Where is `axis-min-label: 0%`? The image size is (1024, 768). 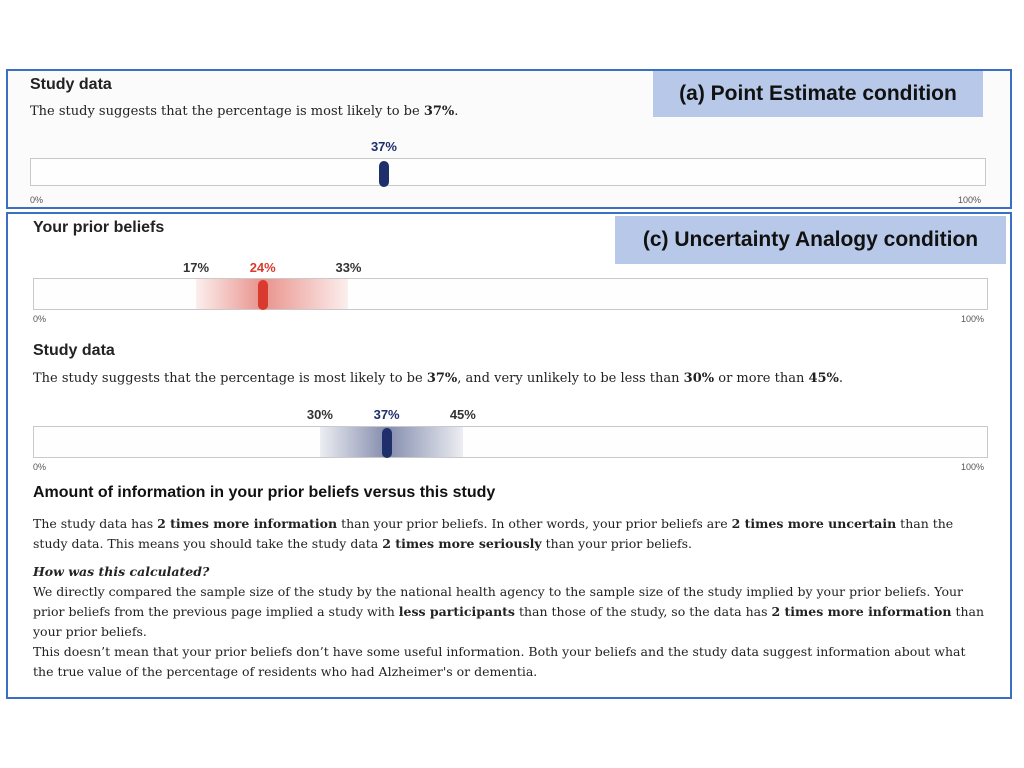 axis-min-label: 0% is located at coordinates (37, 200).